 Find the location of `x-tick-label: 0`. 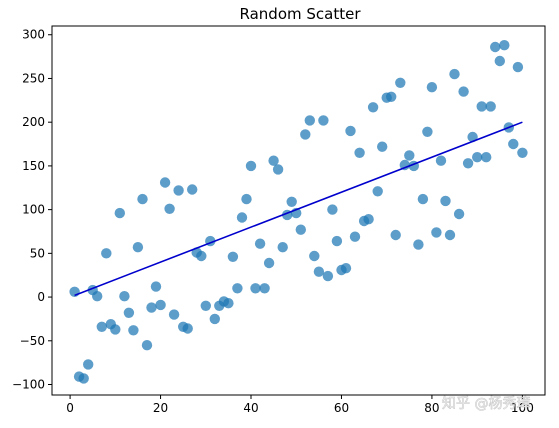

x-tick-label: 0 is located at coordinates (70, 408).